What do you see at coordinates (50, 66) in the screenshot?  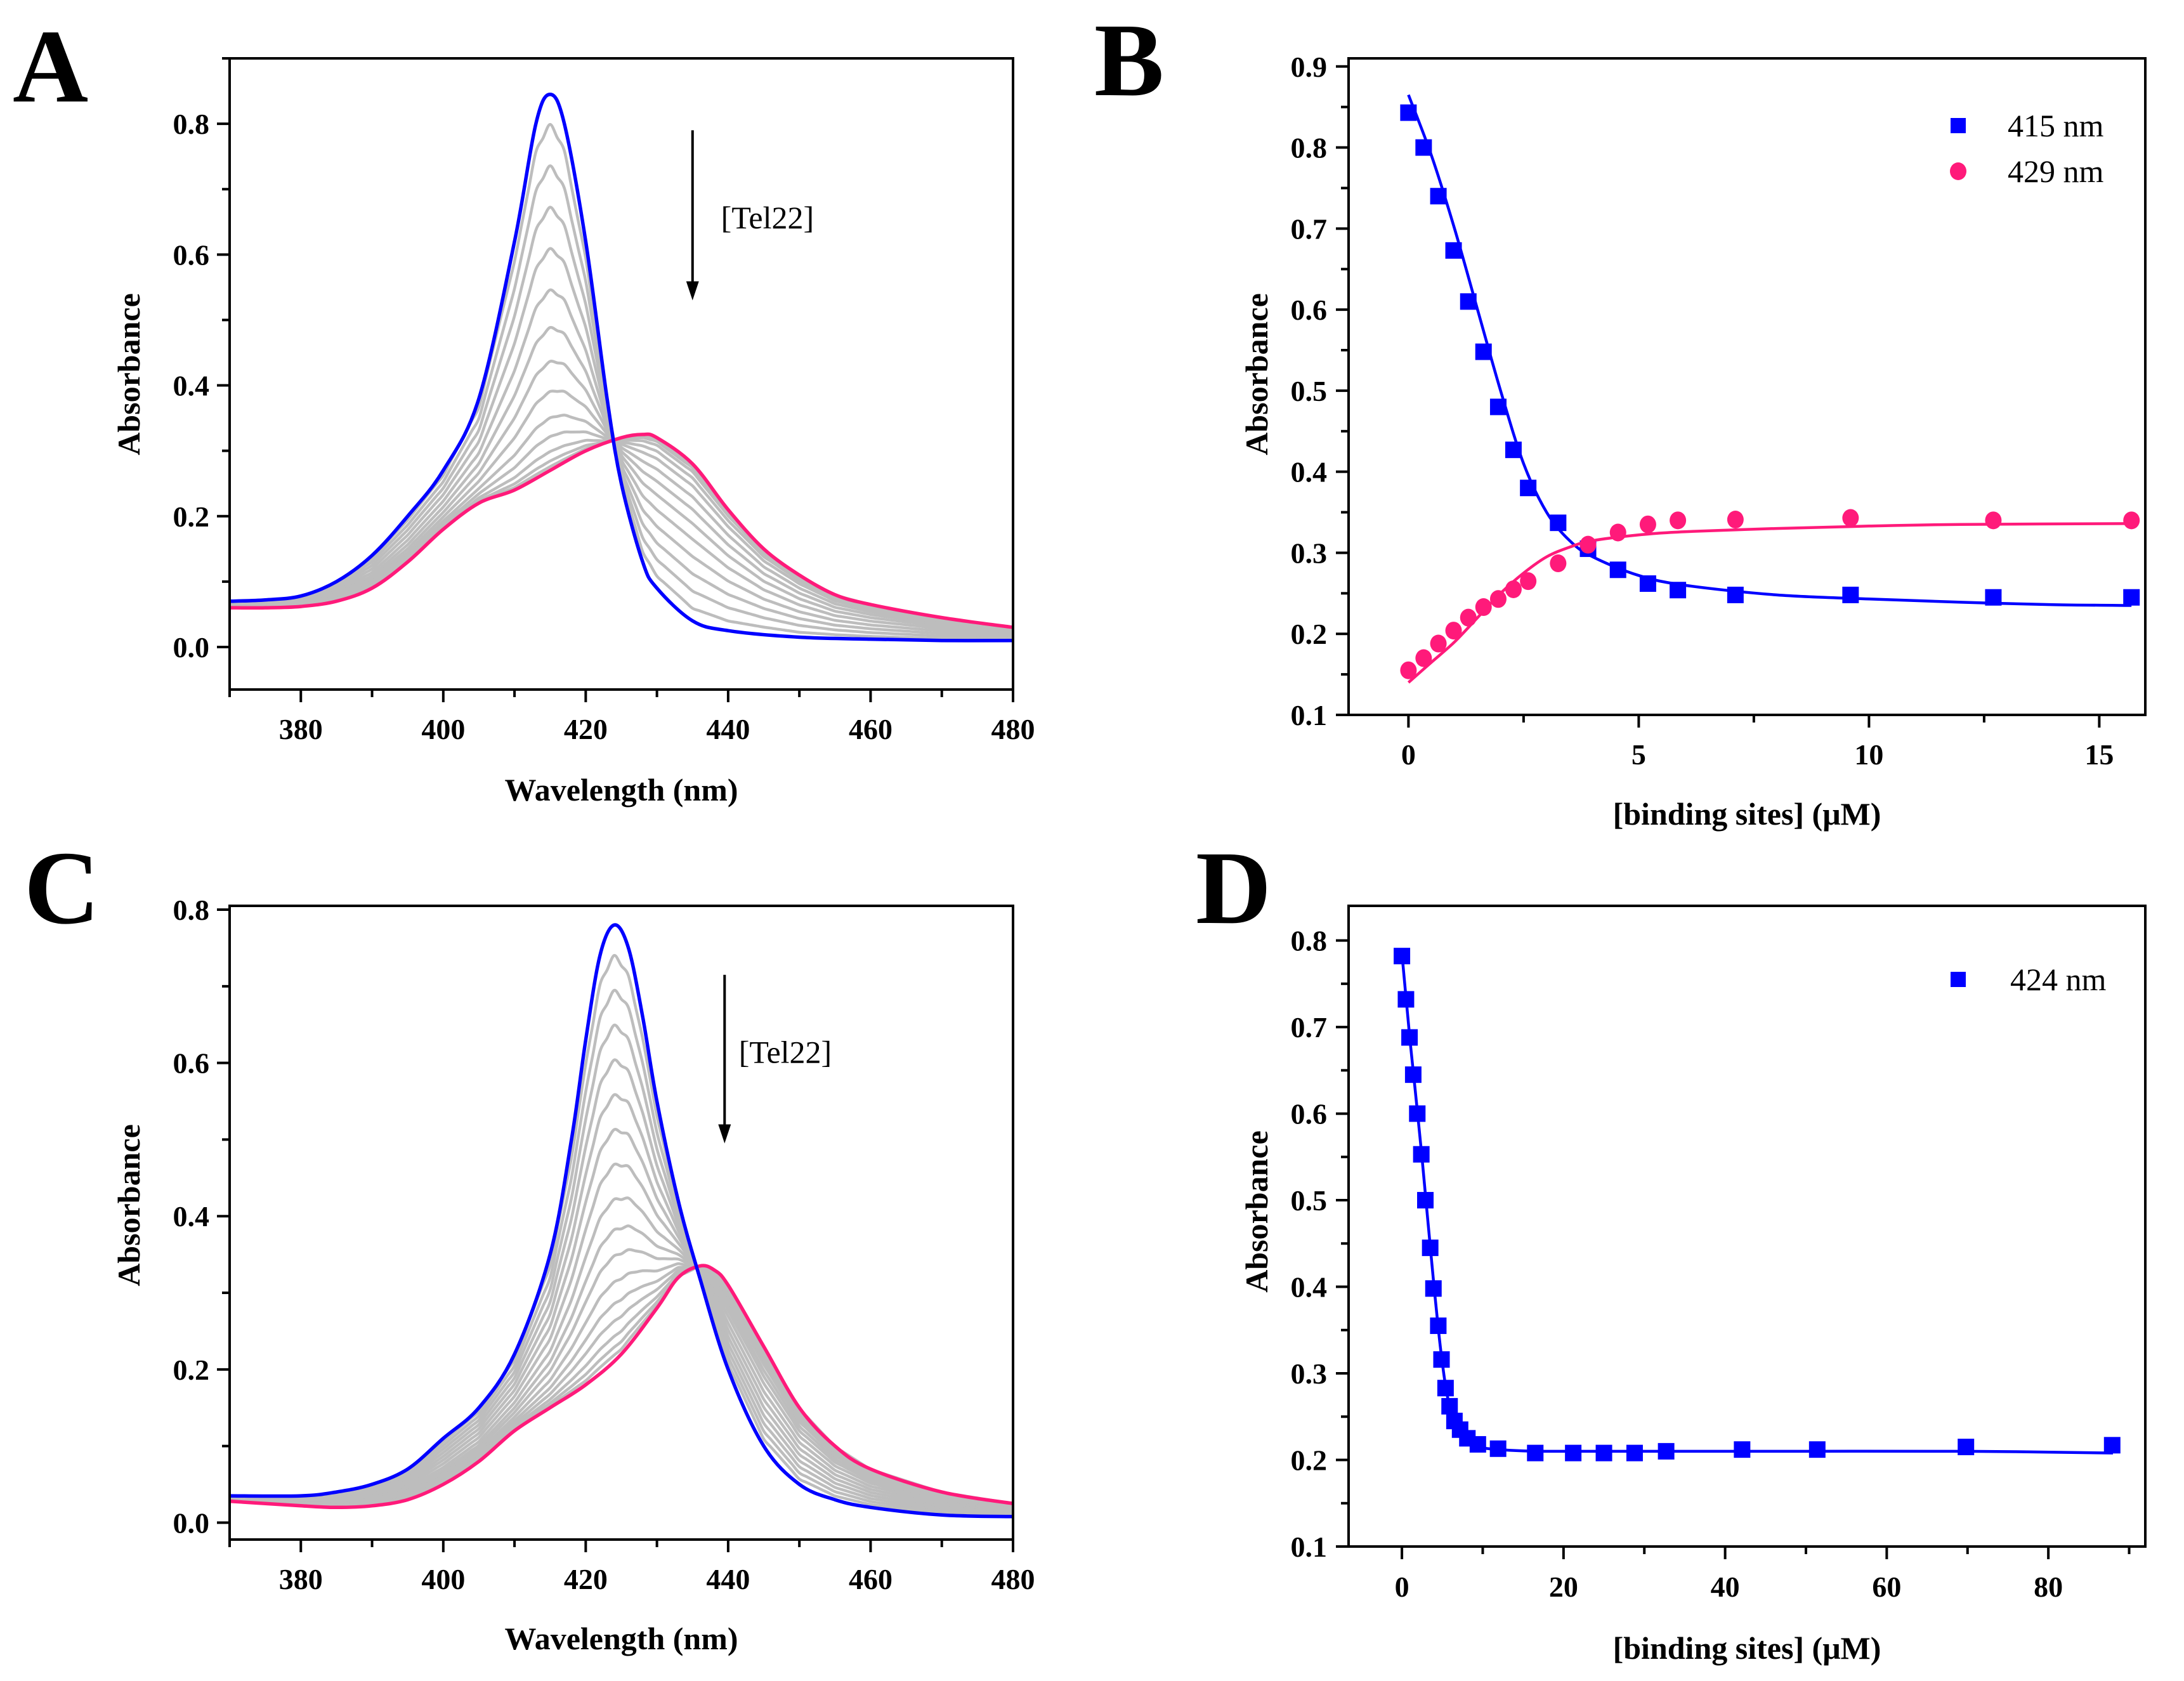 I see `panel-letter-a: A` at bounding box center [50, 66].